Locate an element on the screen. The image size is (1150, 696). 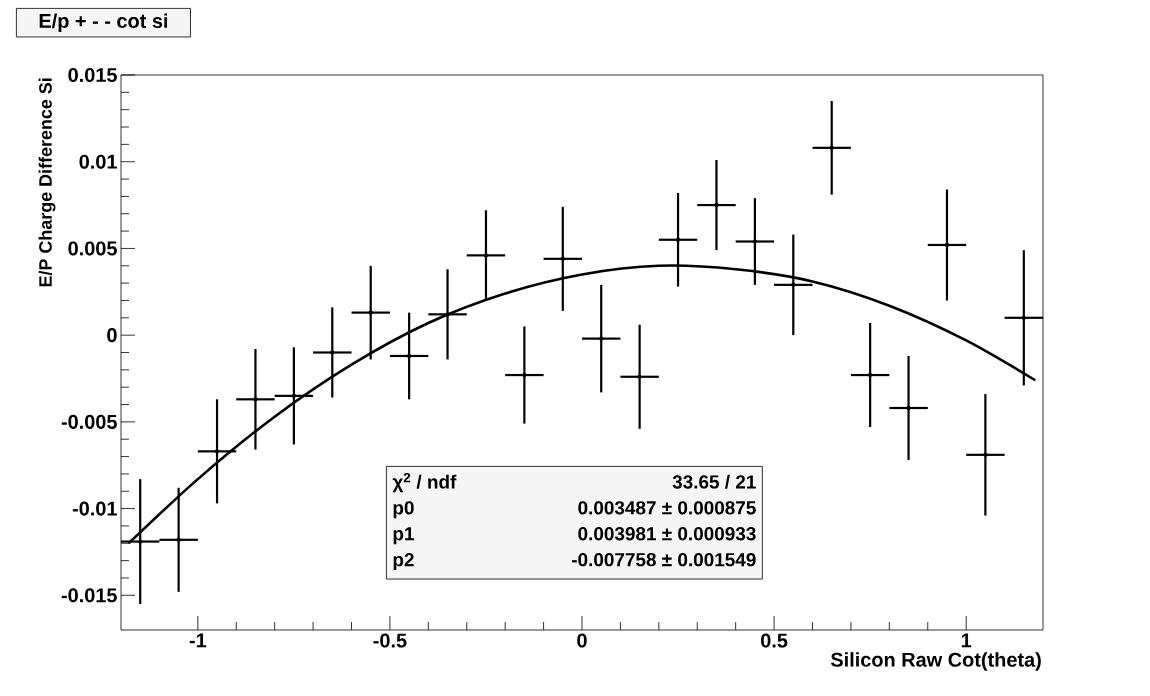
y-tick-label: 0.01 is located at coordinates (98, 161).